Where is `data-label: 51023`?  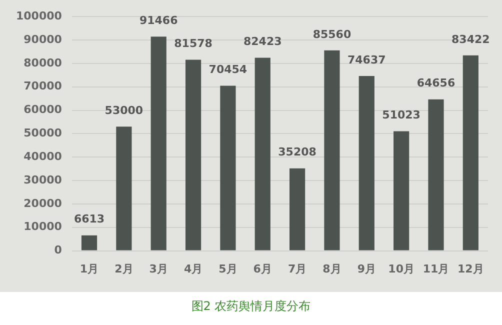
data-label: 51023 is located at coordinates (401, 115).